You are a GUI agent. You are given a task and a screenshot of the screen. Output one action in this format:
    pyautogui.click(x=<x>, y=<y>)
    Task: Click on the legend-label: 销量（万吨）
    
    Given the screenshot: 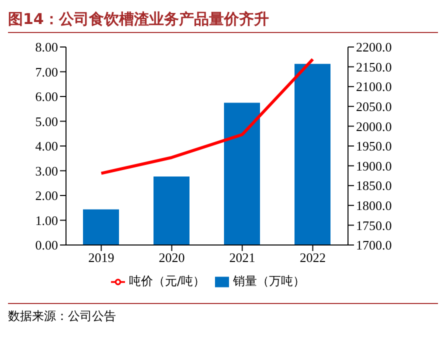 What is the action you would take?
    pyautogui.click(x=269, y=281)
    